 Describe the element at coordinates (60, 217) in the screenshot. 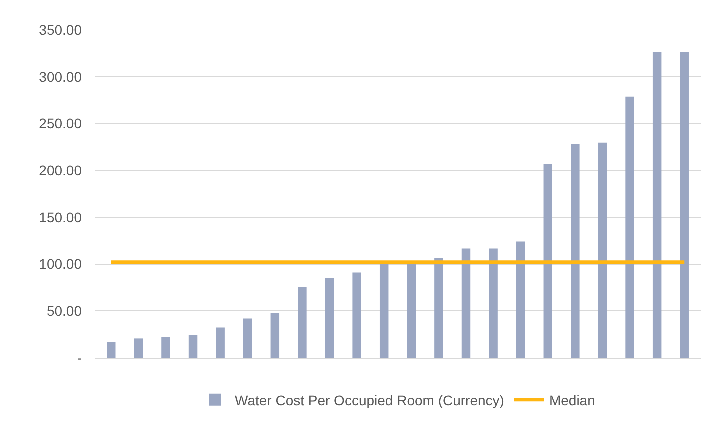

I see `y-tick-label: 150.00` at that location.